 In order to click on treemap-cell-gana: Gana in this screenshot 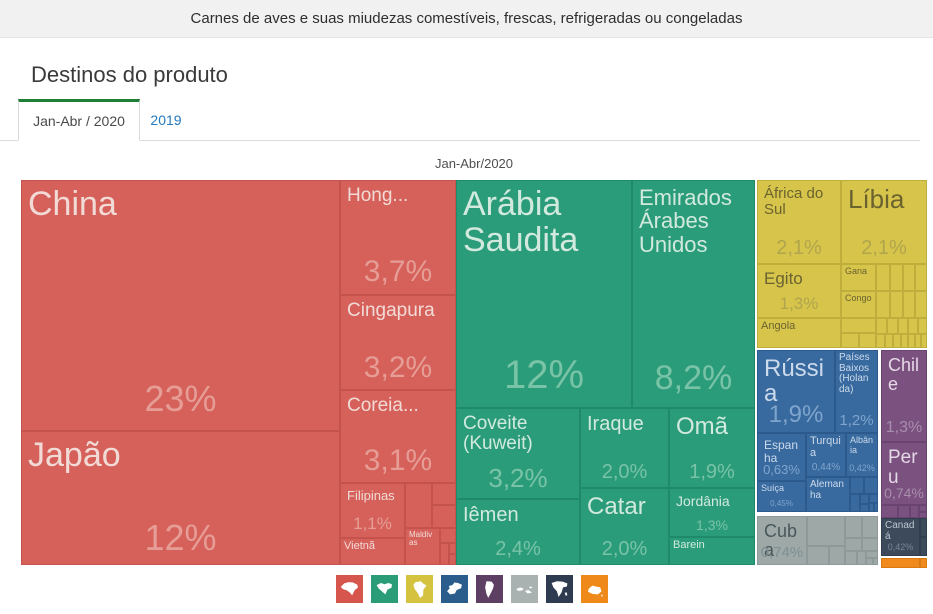, I will do `click(858, 277)`.